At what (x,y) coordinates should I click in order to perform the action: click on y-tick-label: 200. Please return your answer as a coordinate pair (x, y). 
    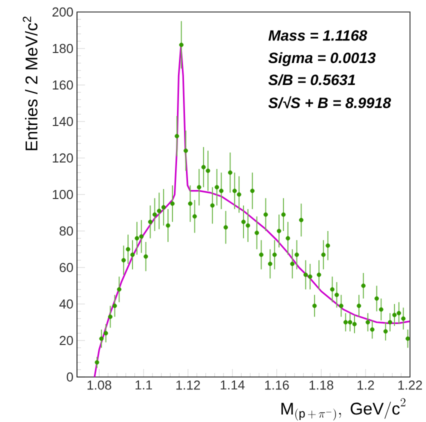
    Looking at the image, I should click on (62, 12).